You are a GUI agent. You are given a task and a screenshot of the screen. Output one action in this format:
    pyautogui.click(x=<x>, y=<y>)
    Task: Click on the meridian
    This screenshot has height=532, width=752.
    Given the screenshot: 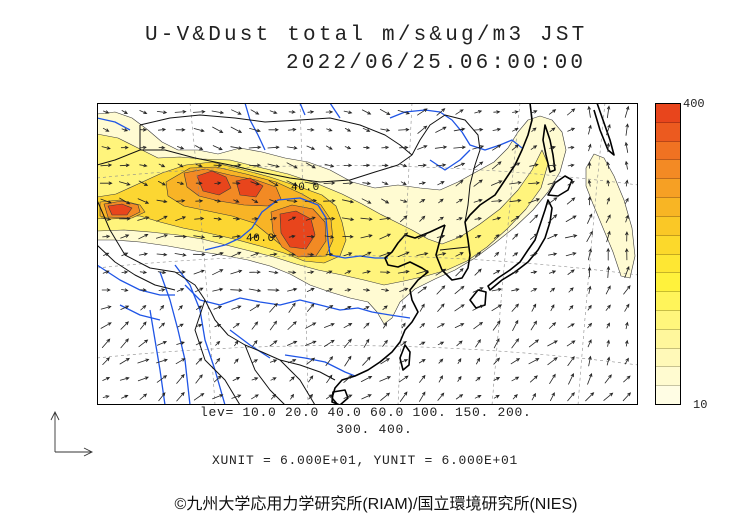 What is the action you would take?
    pyautogui.click(x=304, y=254)
    